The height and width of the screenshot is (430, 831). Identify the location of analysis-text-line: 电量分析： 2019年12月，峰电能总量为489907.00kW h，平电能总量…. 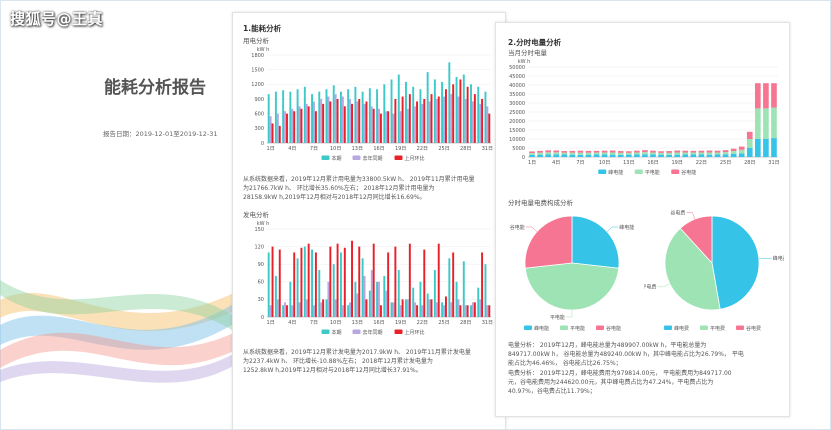
(607, 345).